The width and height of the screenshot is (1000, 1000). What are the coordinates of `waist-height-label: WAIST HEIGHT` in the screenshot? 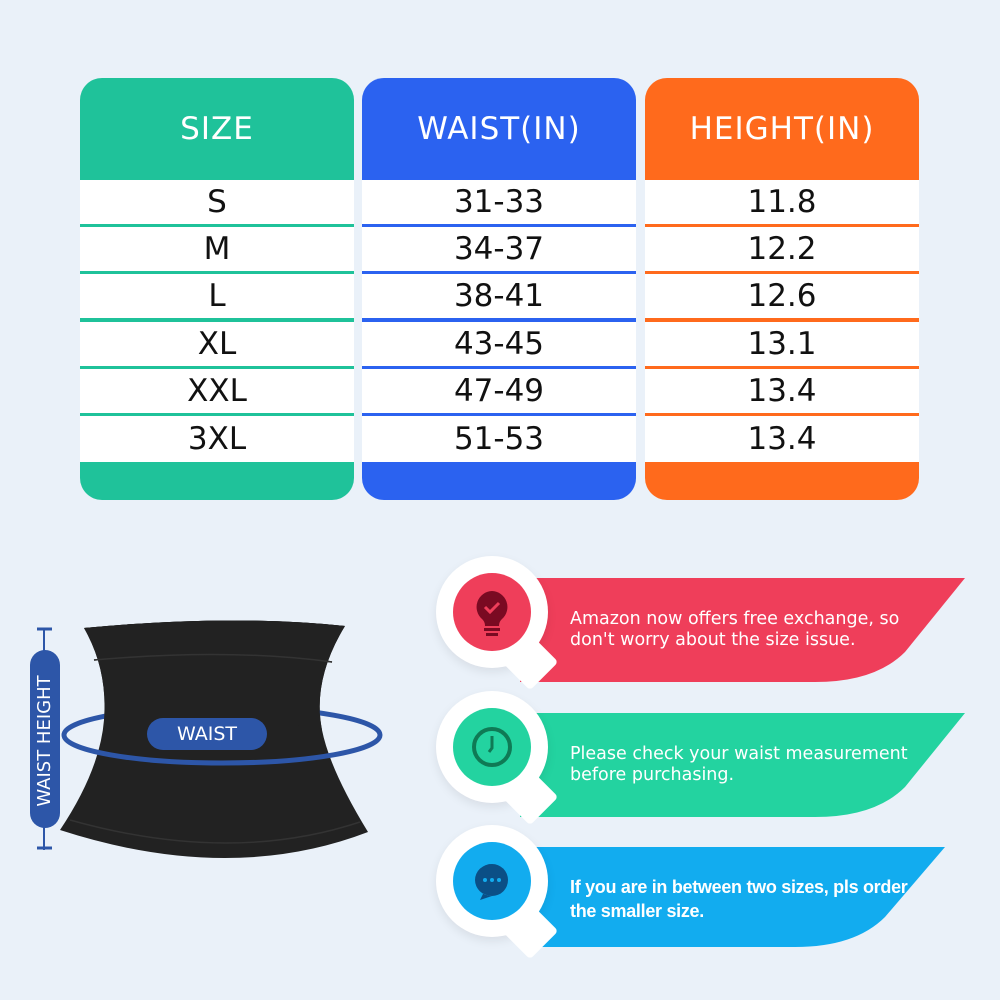 It's located at (44, 741).